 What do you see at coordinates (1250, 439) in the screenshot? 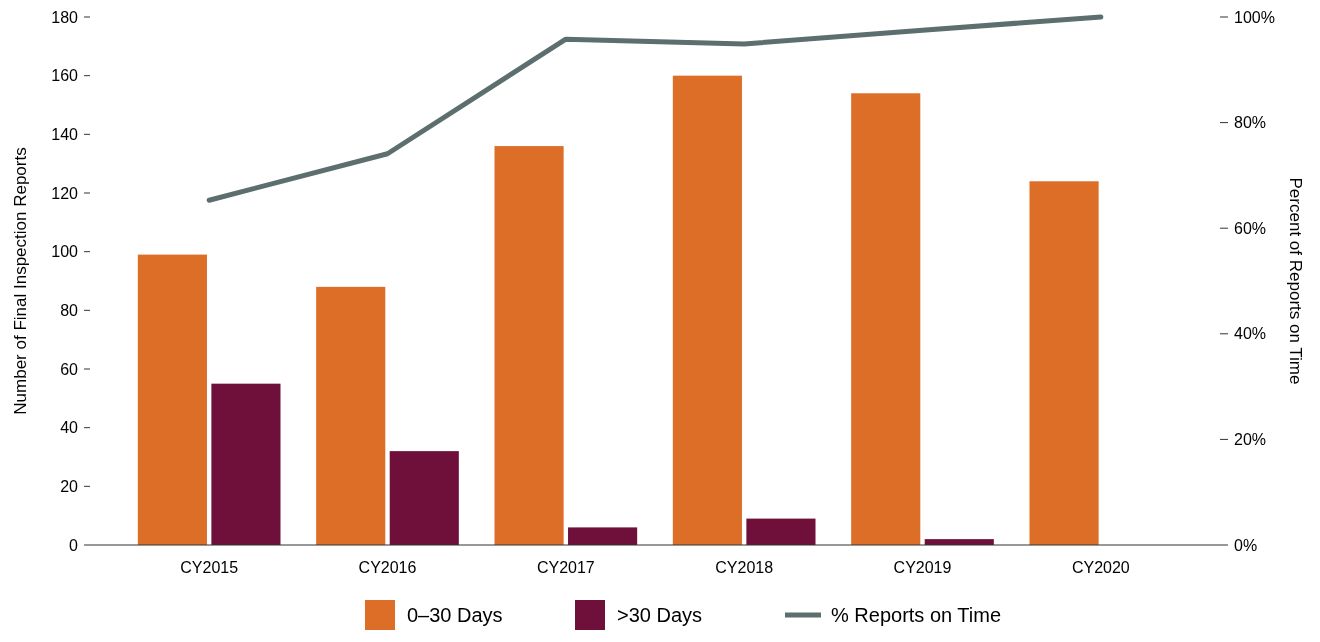
I see `y2-tick-label: 20%` at bounding box center [1250, 439].